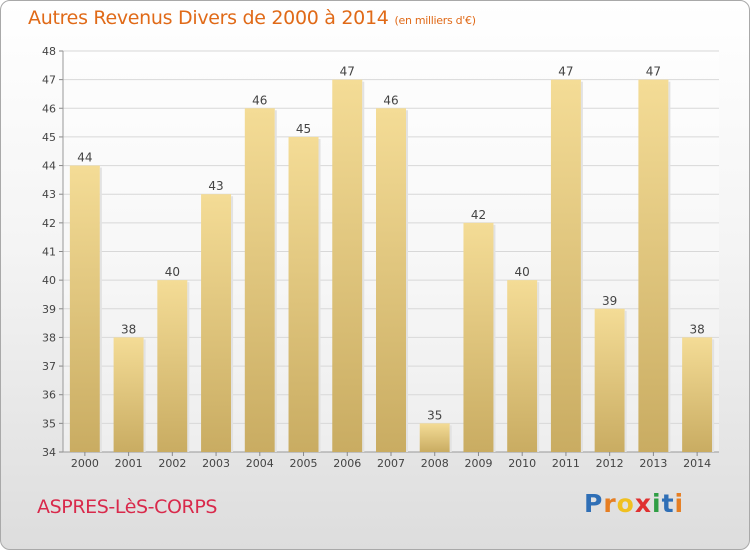 This screenshot has height=550, width=750. I want to click on logo-letter: P, so click(594, 503).